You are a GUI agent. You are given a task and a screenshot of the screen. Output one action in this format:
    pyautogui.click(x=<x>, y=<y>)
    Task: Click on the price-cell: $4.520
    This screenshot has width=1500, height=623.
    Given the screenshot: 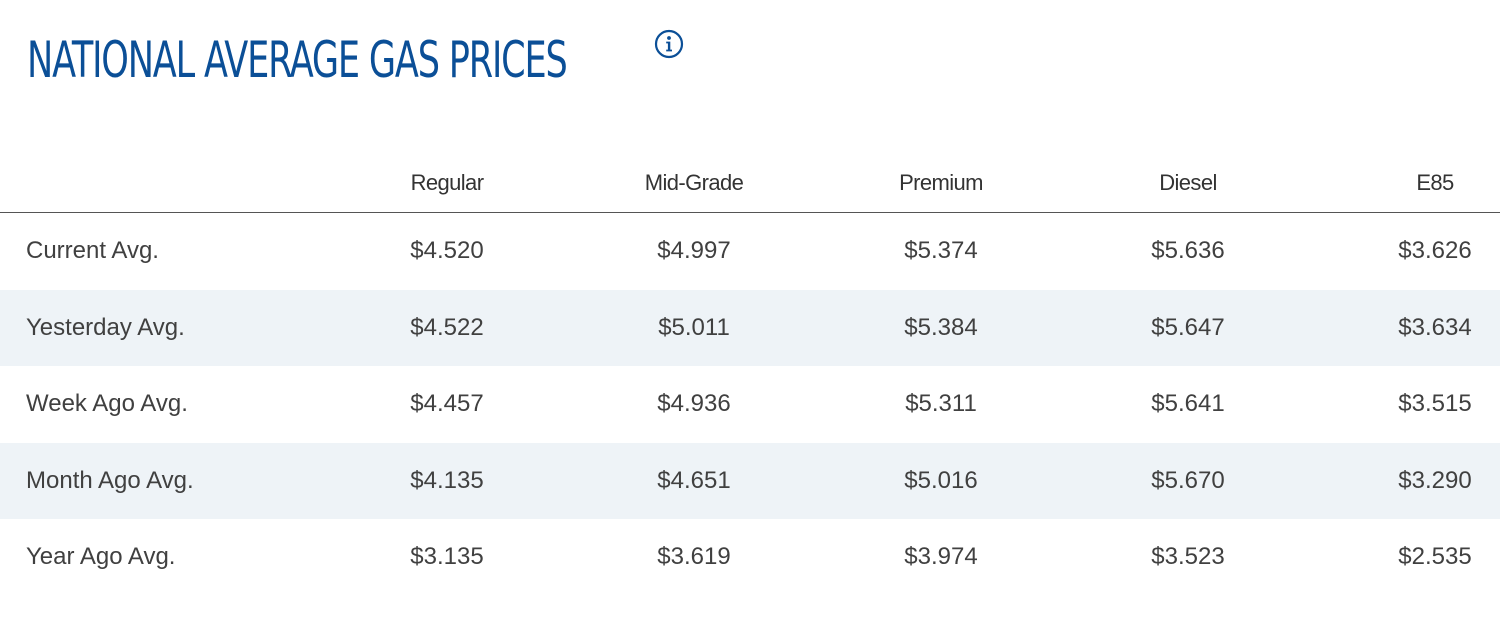 What is the action you would take?
    pyautogui.click(x=447, y=250)
    